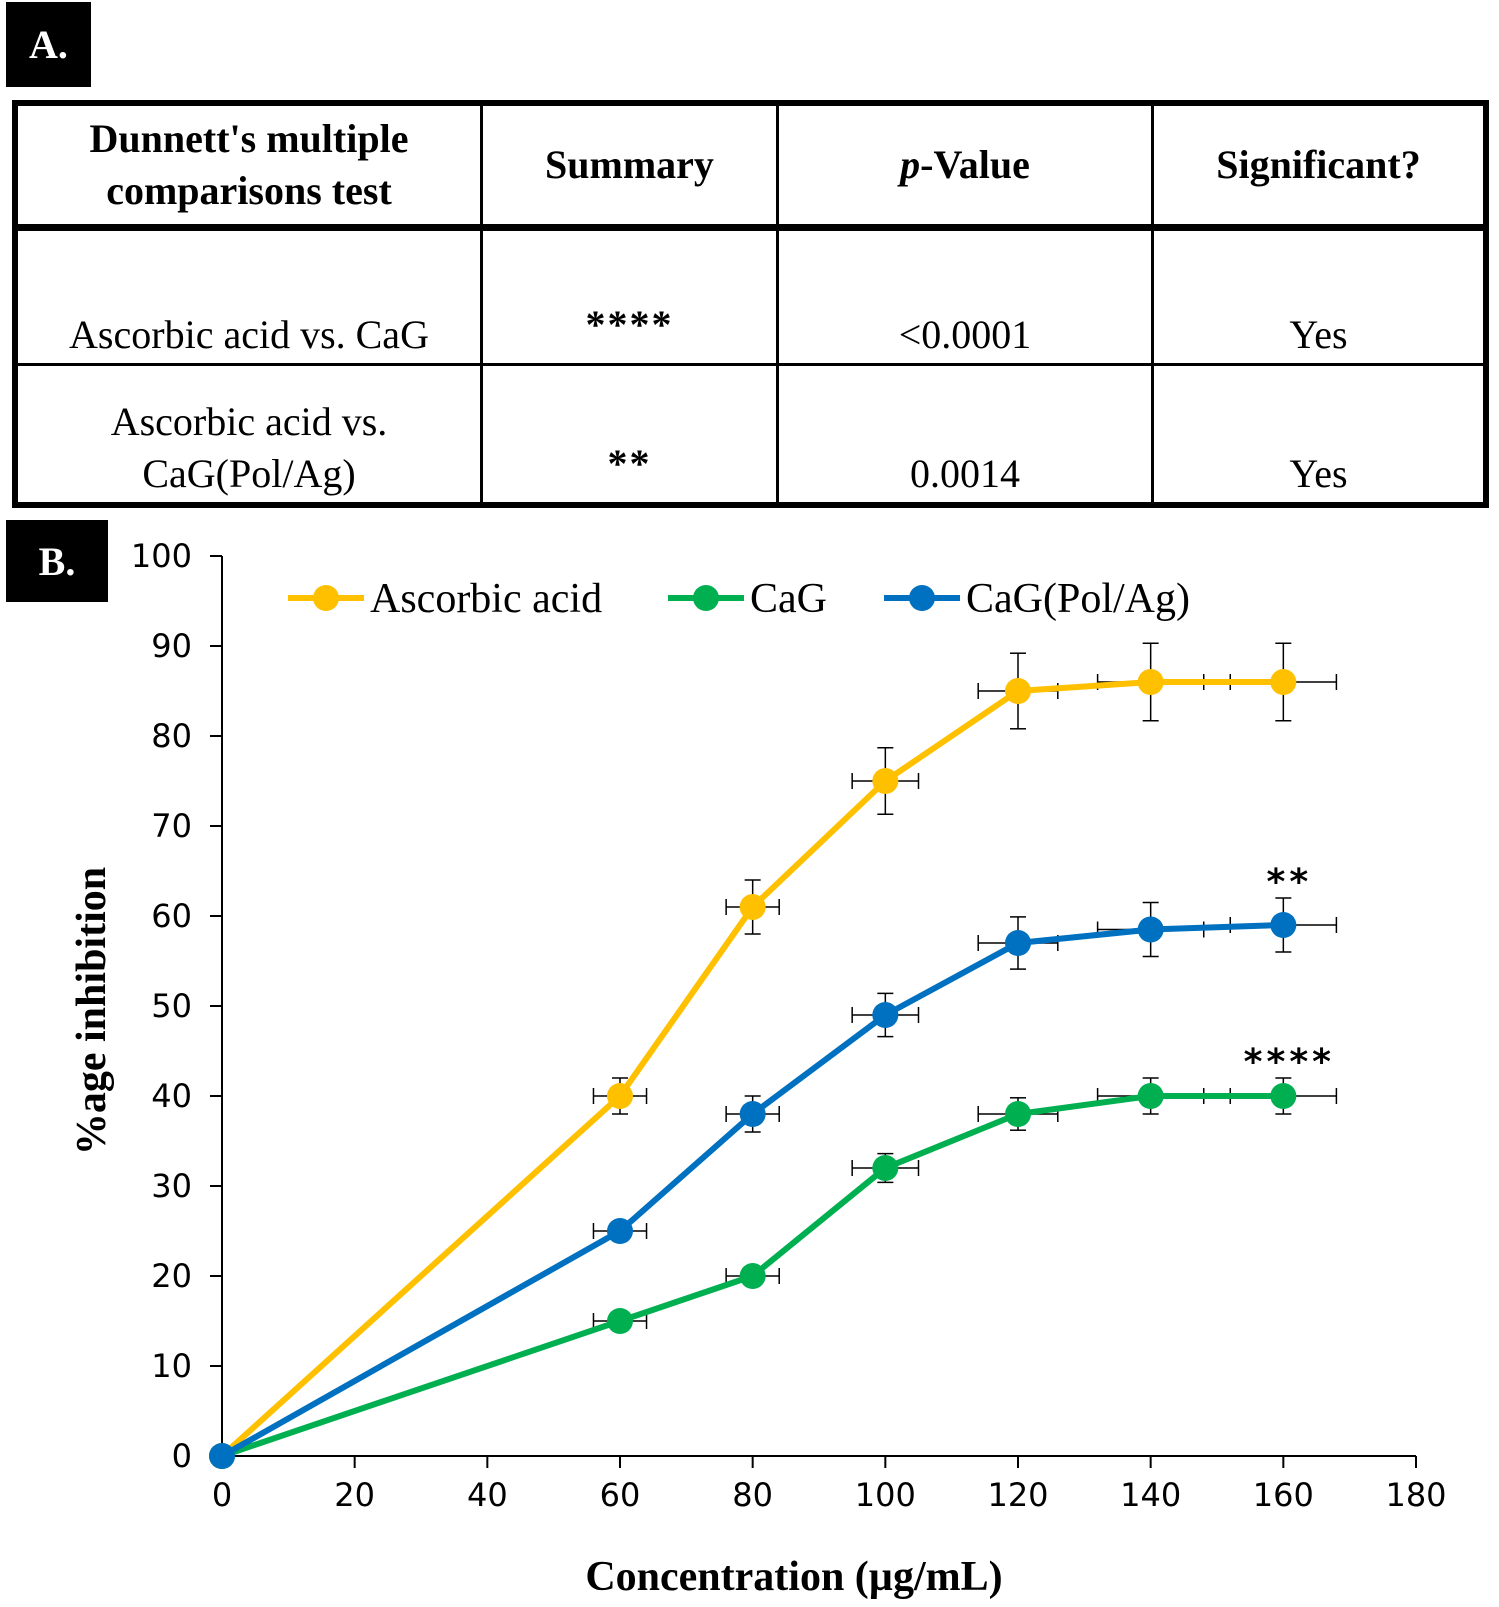  What do you see at coordinates (965, 435) in the screenshot?
I see `cell-p-value: 0.0014` at bounding box center [965, 435].